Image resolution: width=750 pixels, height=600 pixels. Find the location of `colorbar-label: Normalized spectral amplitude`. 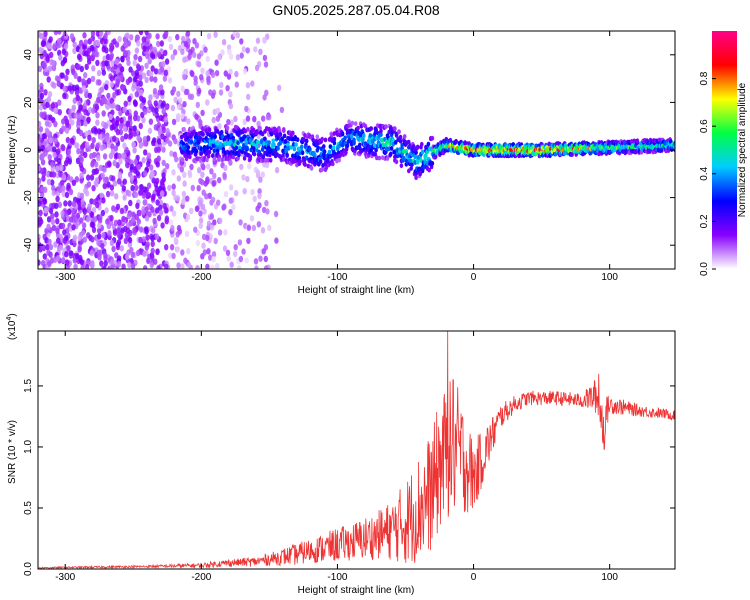

colorbar-label: Normalized spectral amplitude is located at coordinates (742, 149).